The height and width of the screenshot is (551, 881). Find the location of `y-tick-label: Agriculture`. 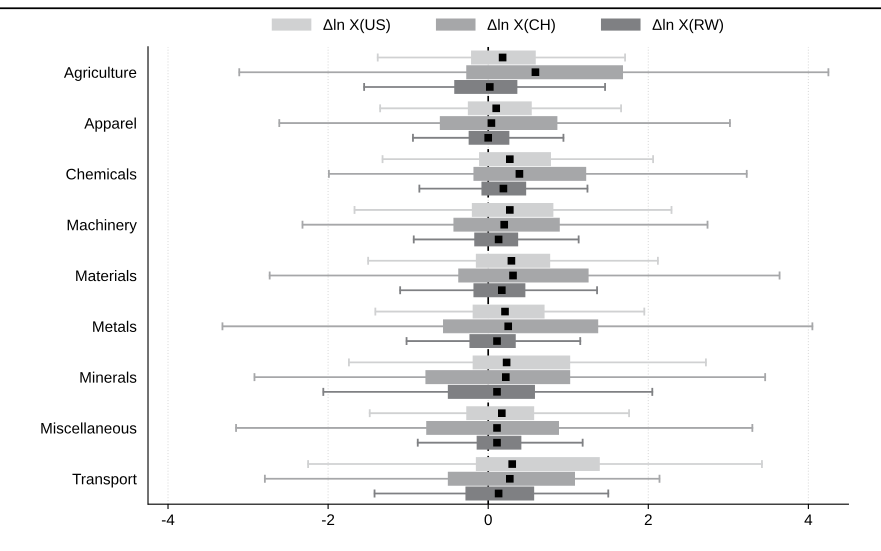

y-tick-label: Agriculture is located at coordinates (100, 73).